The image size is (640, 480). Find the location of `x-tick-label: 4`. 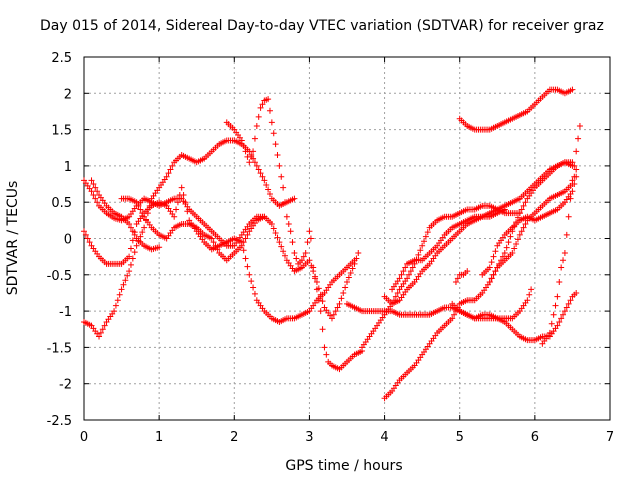

x-tick-label: 4 is located at coordinates (384, 437).